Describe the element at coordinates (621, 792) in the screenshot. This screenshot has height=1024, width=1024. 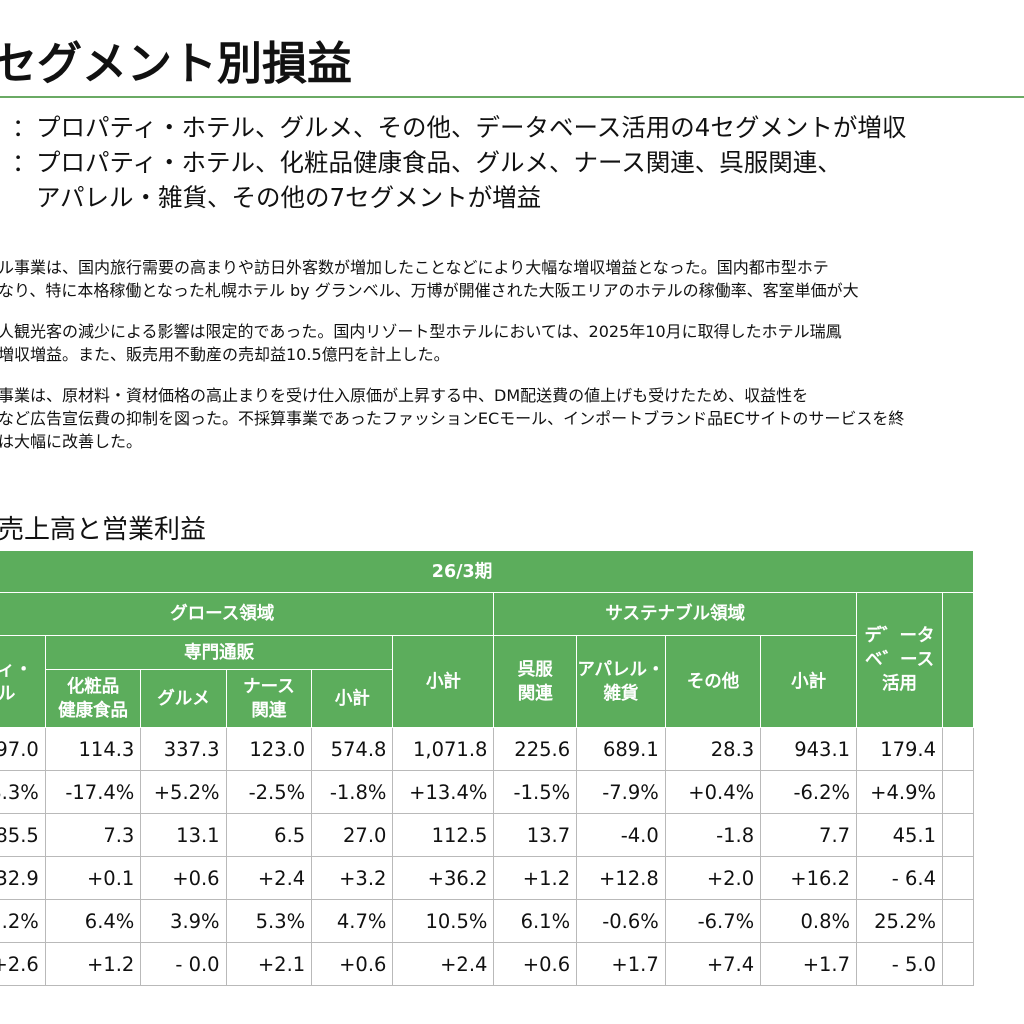
I see `table-cell: -7.9%` at that location.